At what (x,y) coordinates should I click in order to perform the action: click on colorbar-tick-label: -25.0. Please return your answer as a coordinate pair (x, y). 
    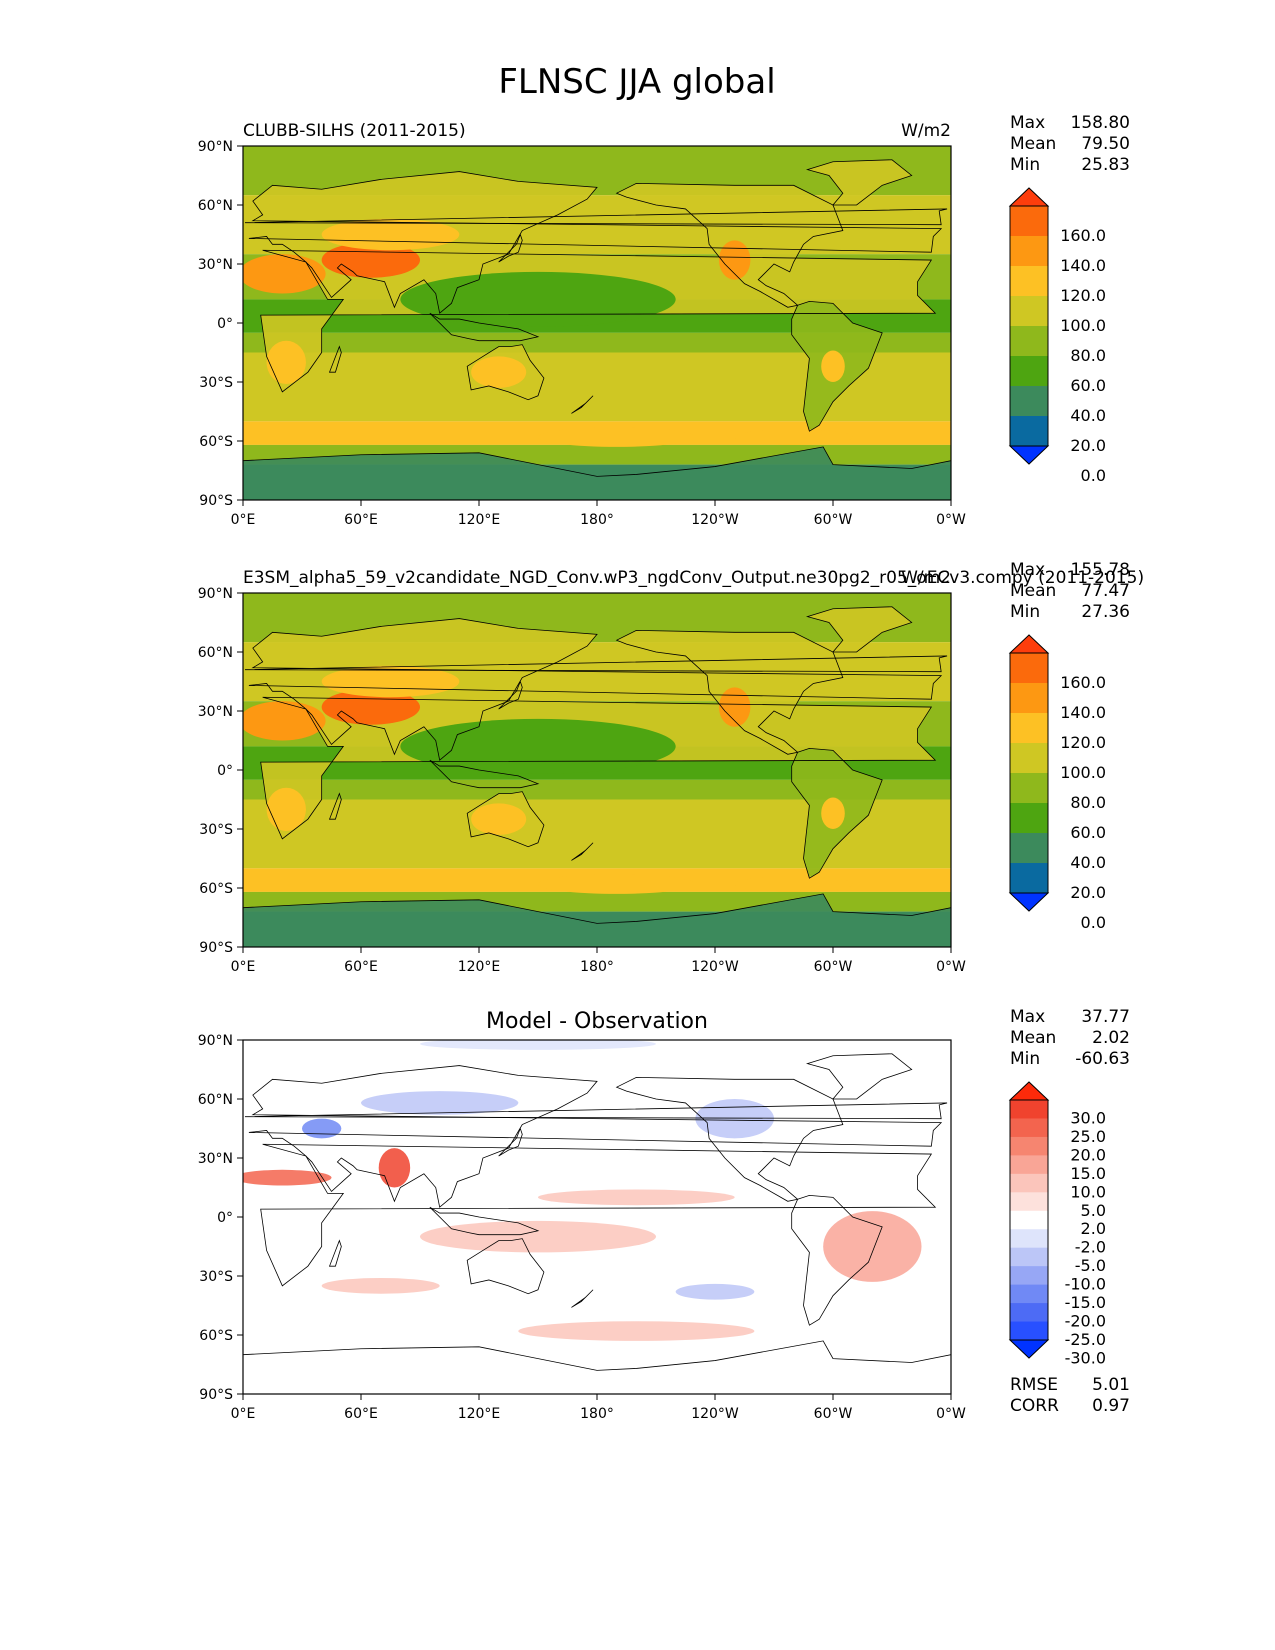
    Looking at the image, I should click on (1085, 1339).